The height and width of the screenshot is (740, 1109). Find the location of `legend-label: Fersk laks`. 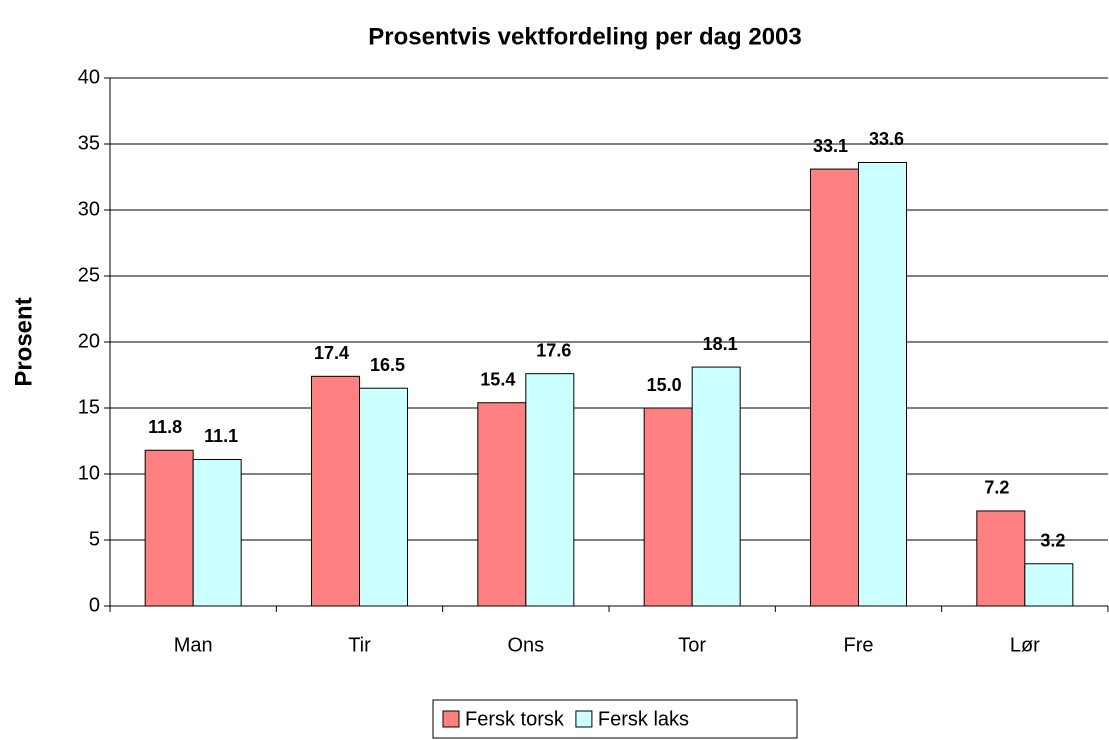

legend-label: Fersk laks is located at coordinates (643, 719).